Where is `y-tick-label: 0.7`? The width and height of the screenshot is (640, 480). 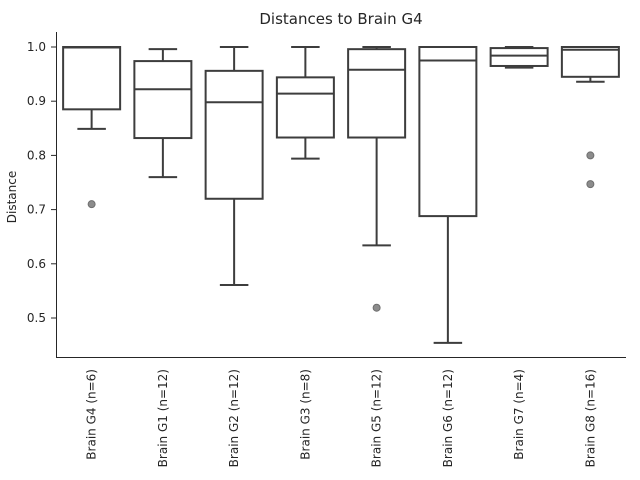
y-tick-label: 0.7 is located at coordinates (36, 210).